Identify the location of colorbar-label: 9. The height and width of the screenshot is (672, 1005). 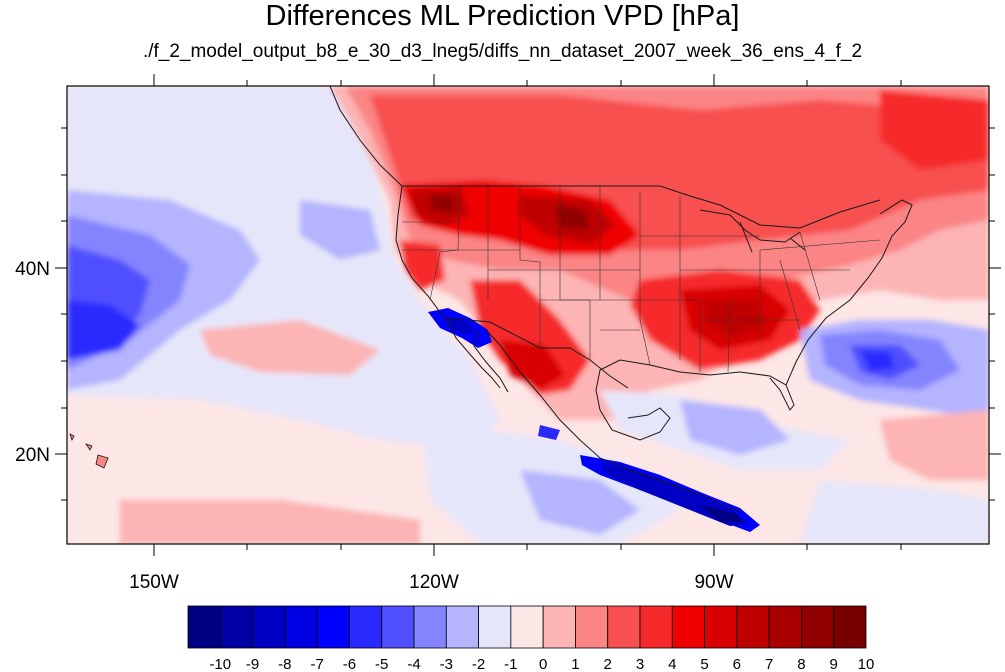
(834, 664).